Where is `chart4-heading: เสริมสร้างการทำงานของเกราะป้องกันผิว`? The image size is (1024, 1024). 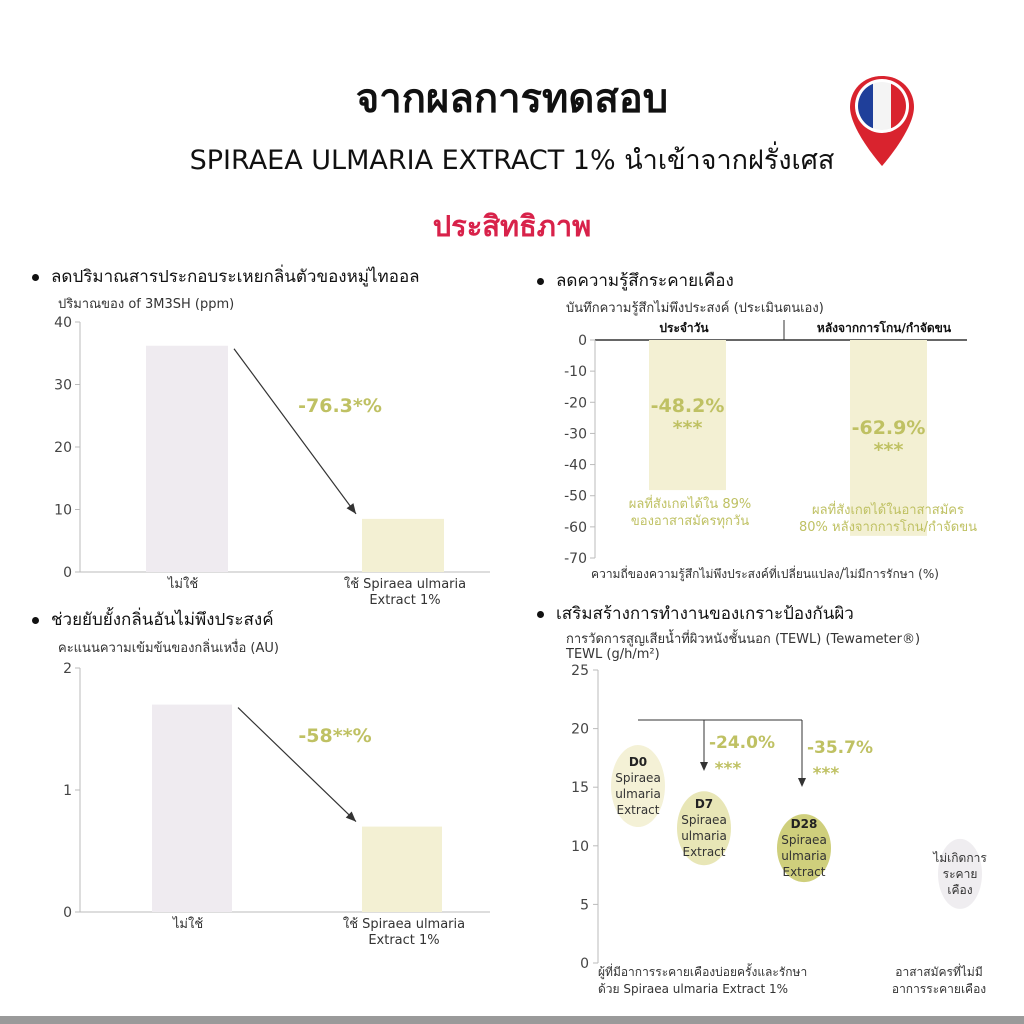 chart4-heading: เสริมสร้างการทำงานของเกราะป้องกันผิว is located at coordinates (695, 613).